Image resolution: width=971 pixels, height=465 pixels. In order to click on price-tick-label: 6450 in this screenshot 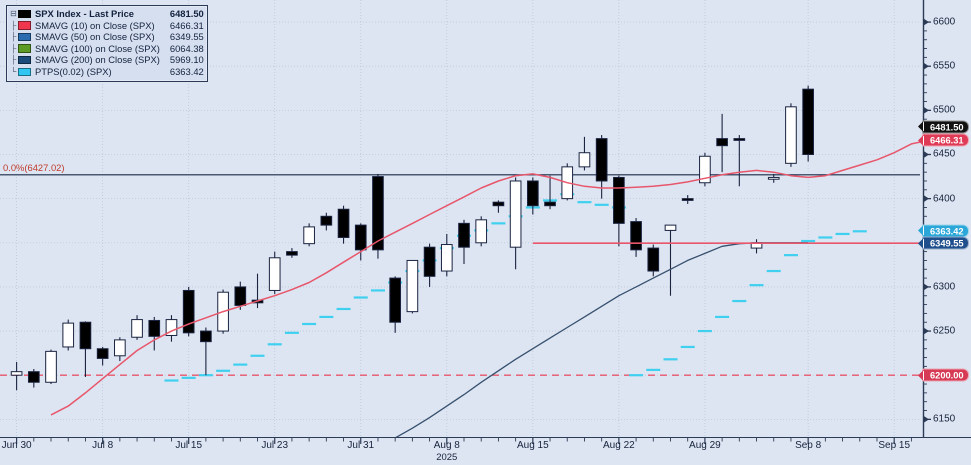, I will do `click(944, 154)`.